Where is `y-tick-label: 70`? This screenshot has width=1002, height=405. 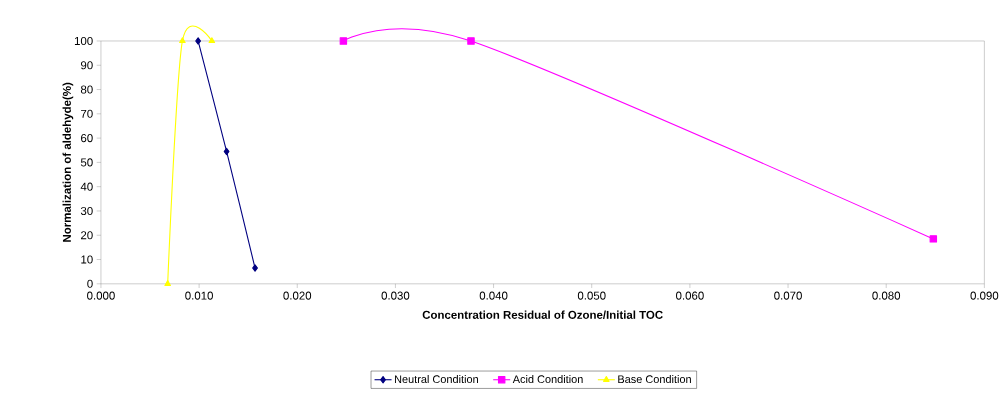 y-tick-label: 70 is located at coordinates (87, 113).